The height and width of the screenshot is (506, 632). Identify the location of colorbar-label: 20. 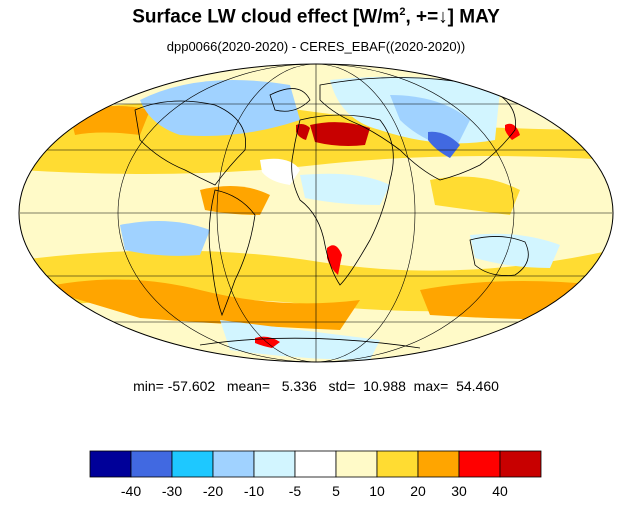
(418, 491).